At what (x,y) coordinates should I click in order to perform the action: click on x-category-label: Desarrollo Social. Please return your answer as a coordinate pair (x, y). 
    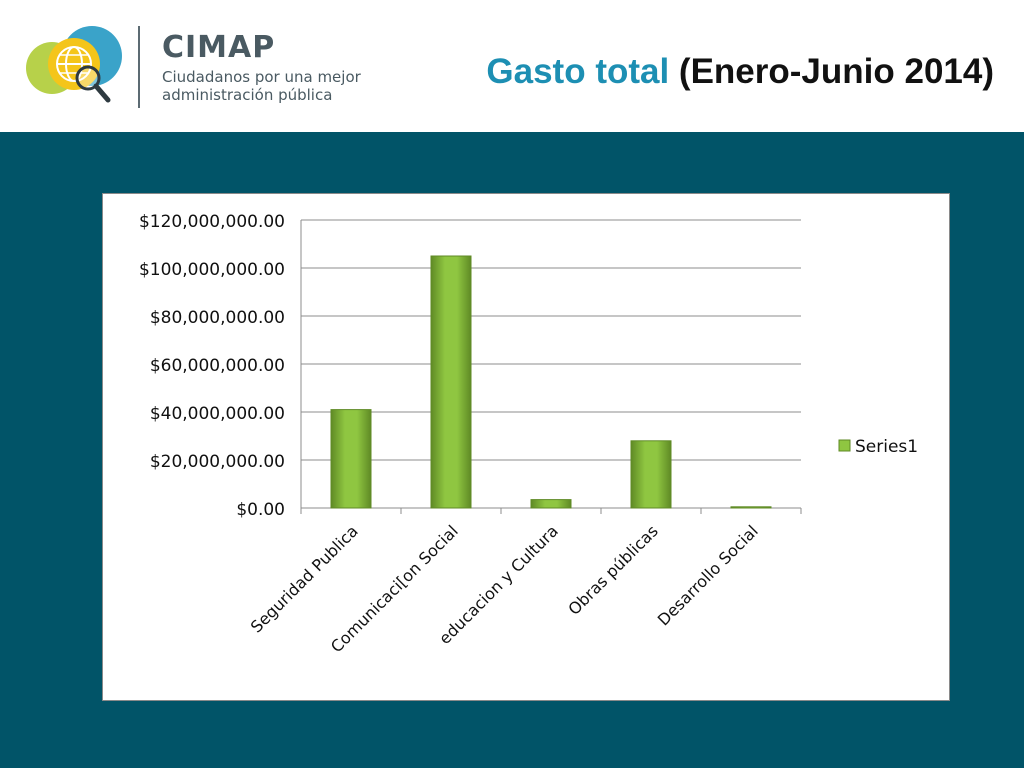
    Looking at the image, I should click on (708, 575).